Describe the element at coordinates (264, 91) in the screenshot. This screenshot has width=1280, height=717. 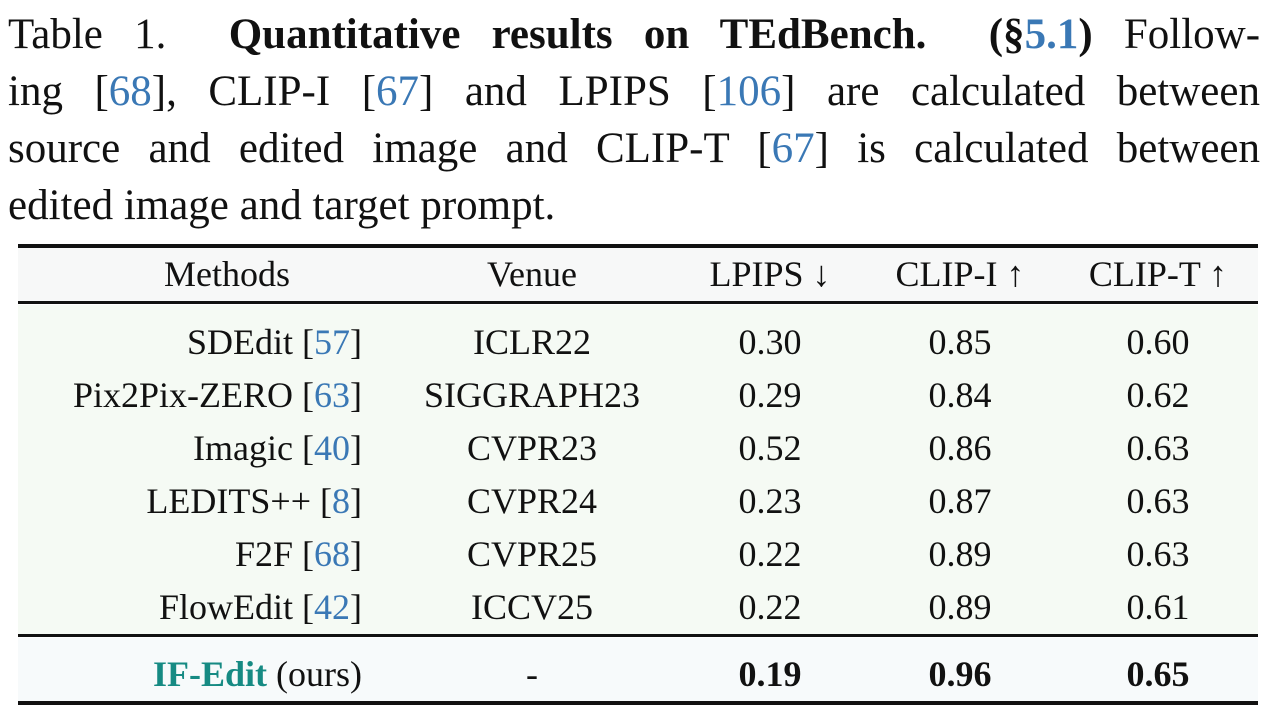
I see `caption-text: ], CLIP-I [` at that location.